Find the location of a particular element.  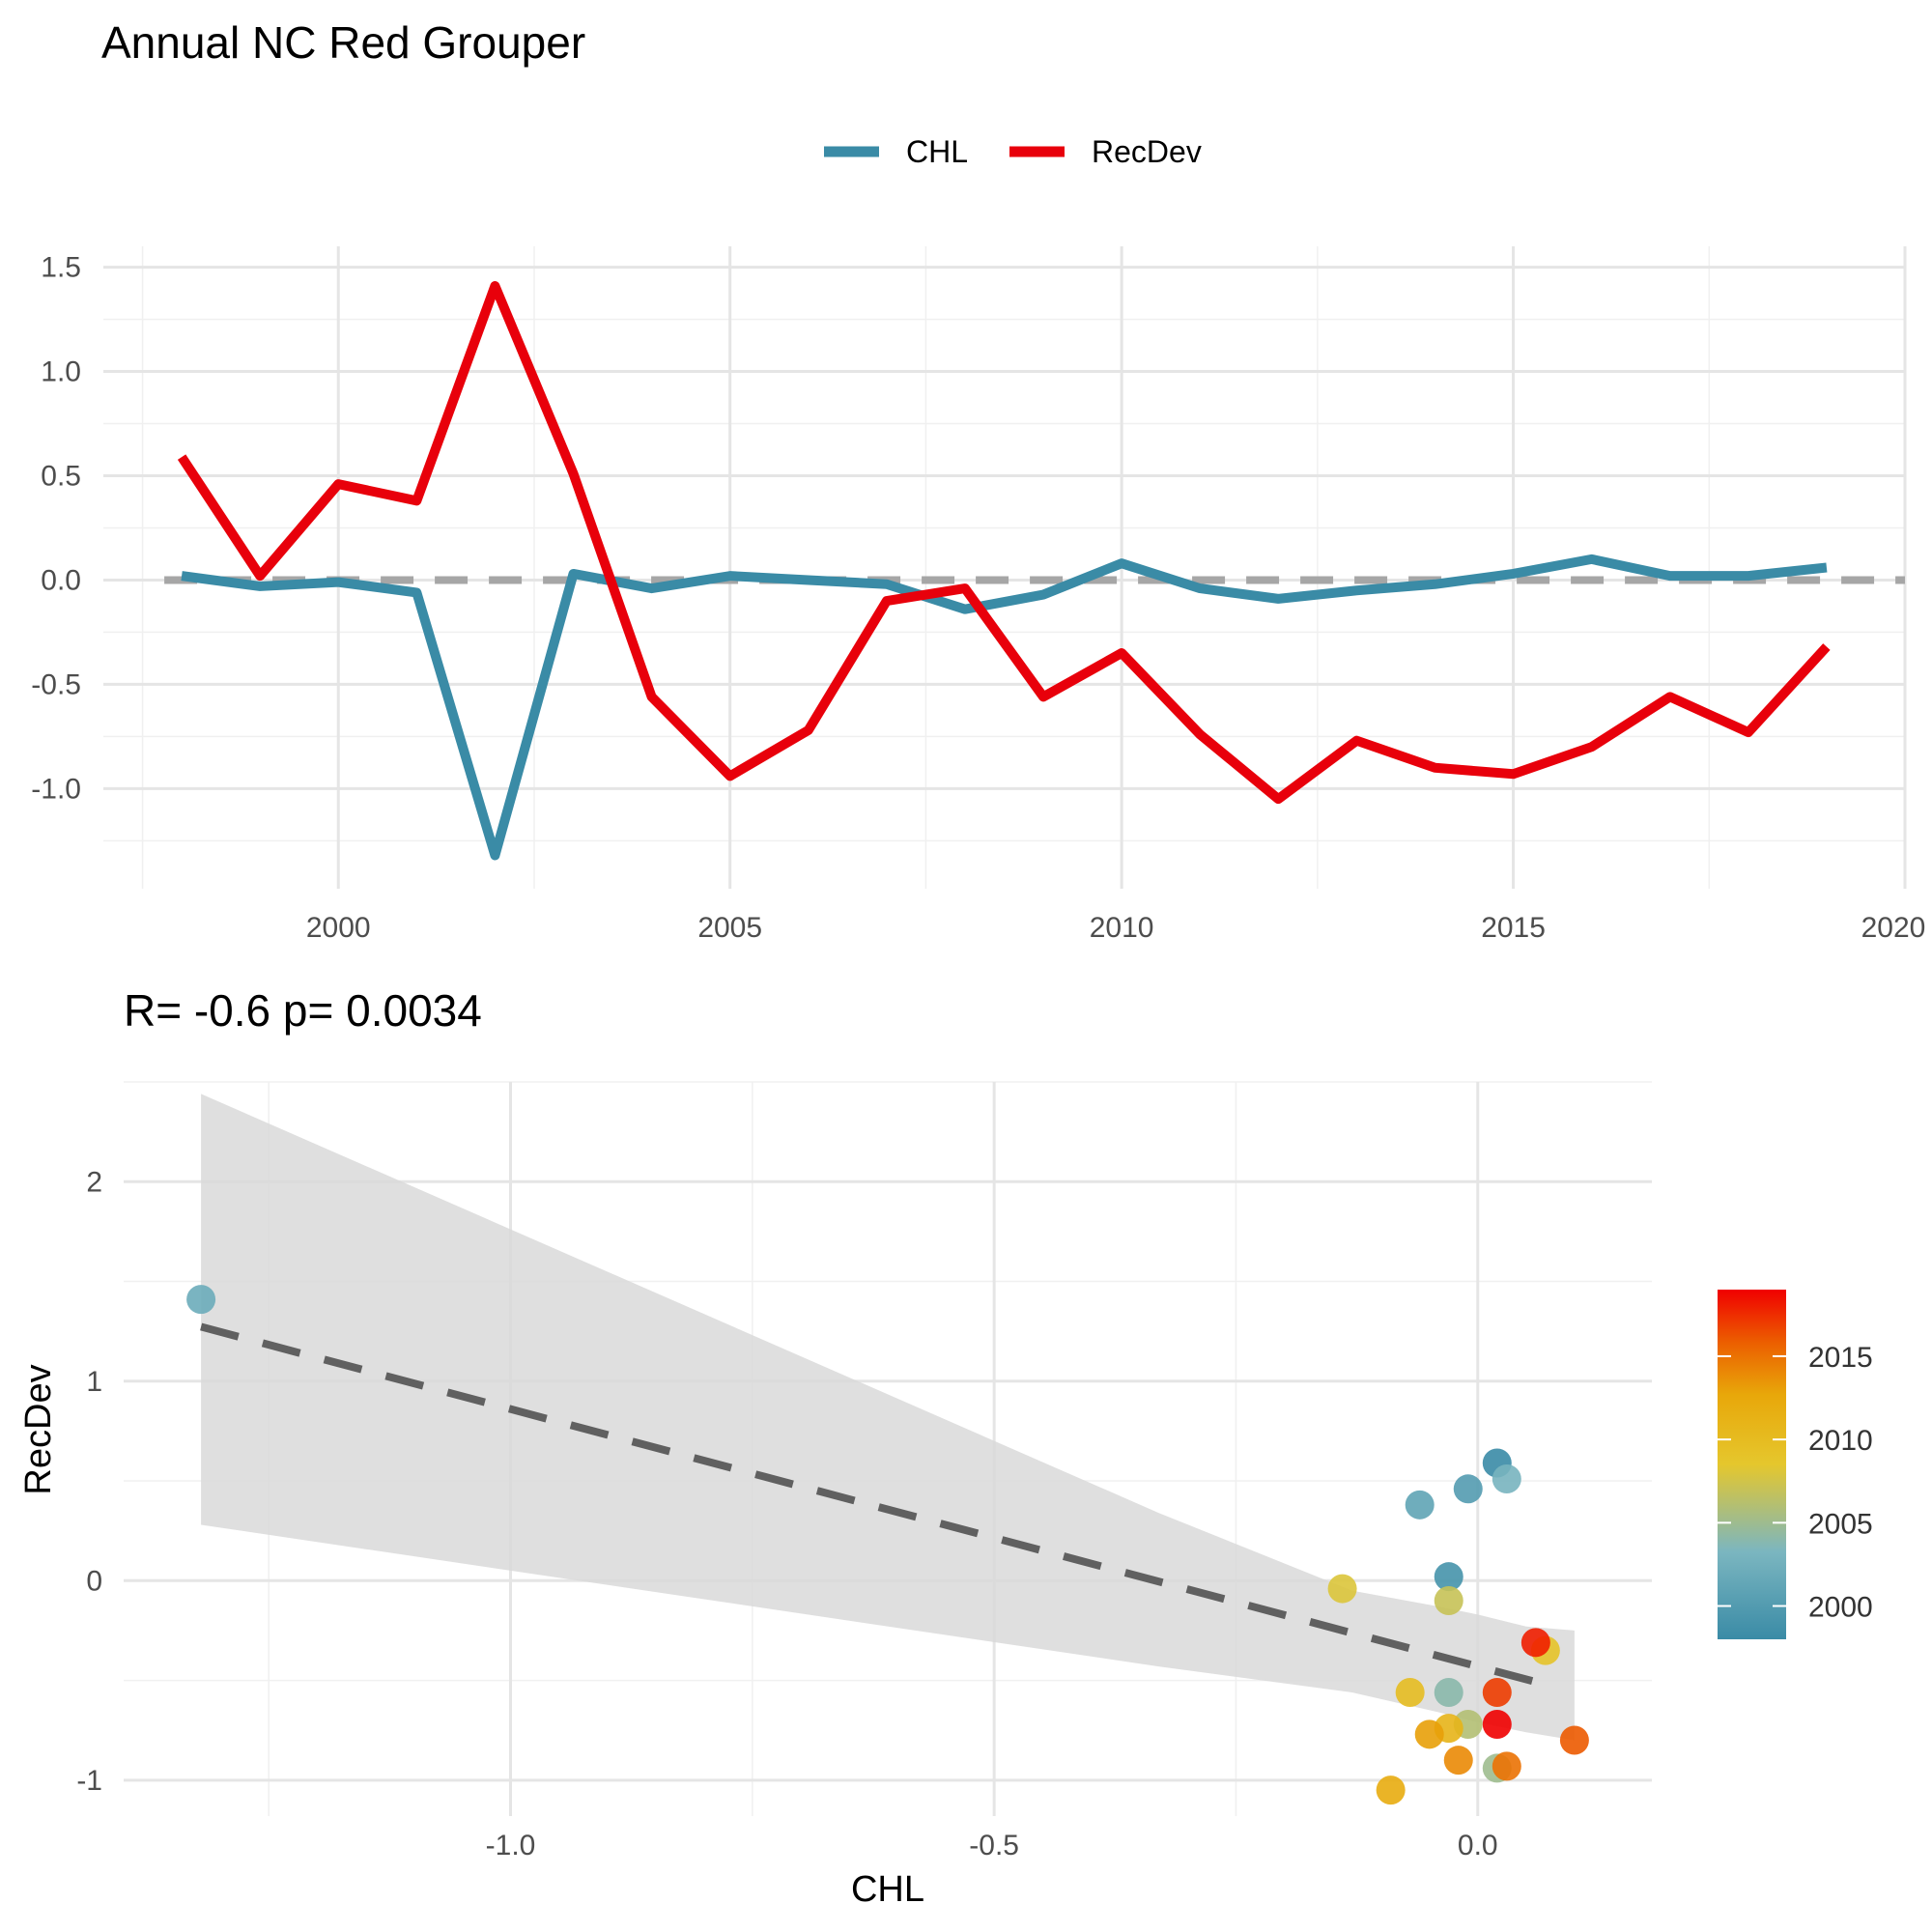

colorbar-tick-label: 2010 is located at coordinates (1840, 1441).